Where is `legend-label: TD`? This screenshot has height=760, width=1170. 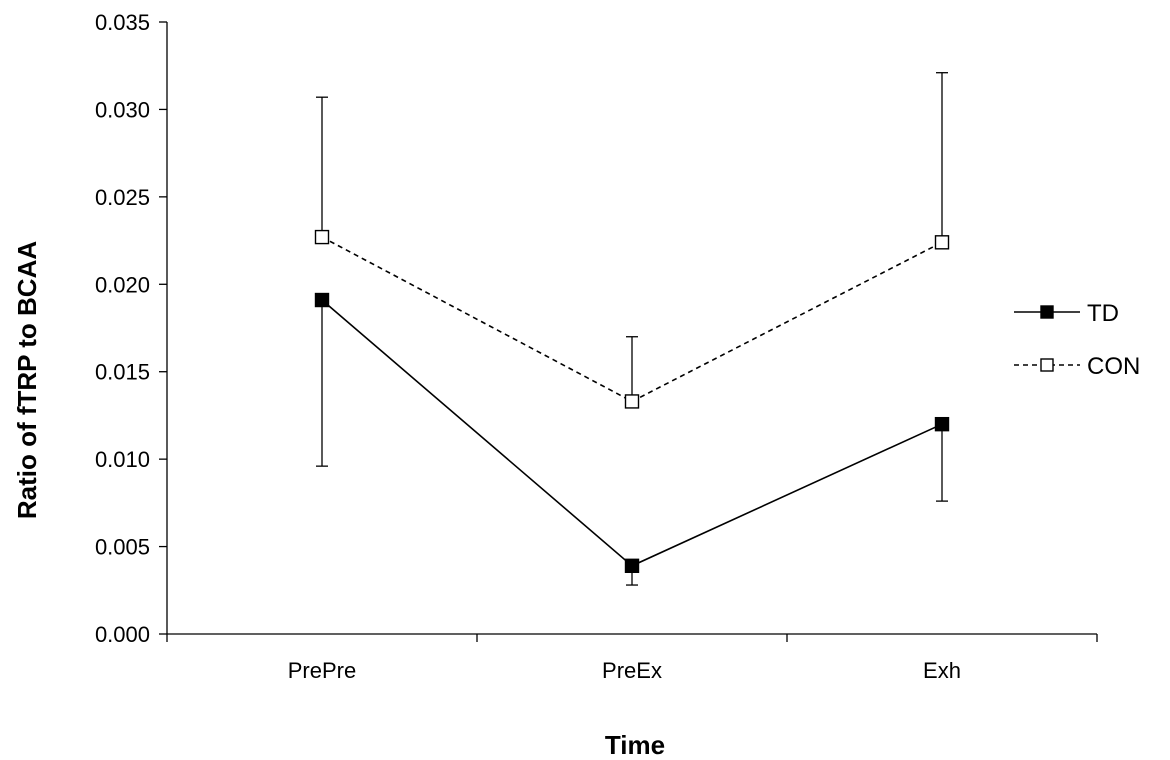 legend-label: TD is located at coordinates (1103, 313).